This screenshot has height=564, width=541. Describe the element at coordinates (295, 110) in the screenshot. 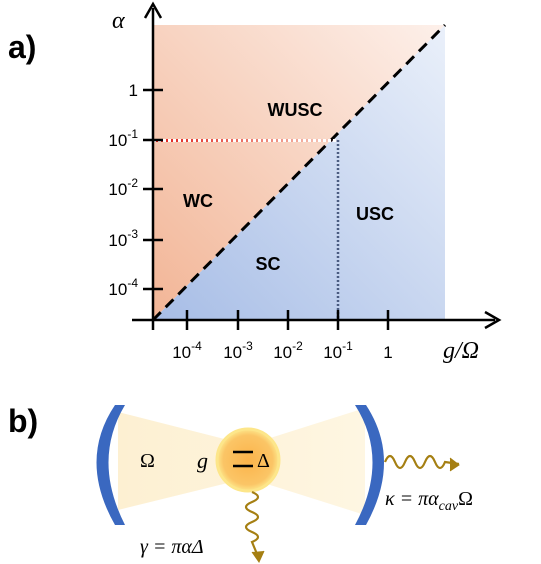

I see `region-label: WUSC` at that location.